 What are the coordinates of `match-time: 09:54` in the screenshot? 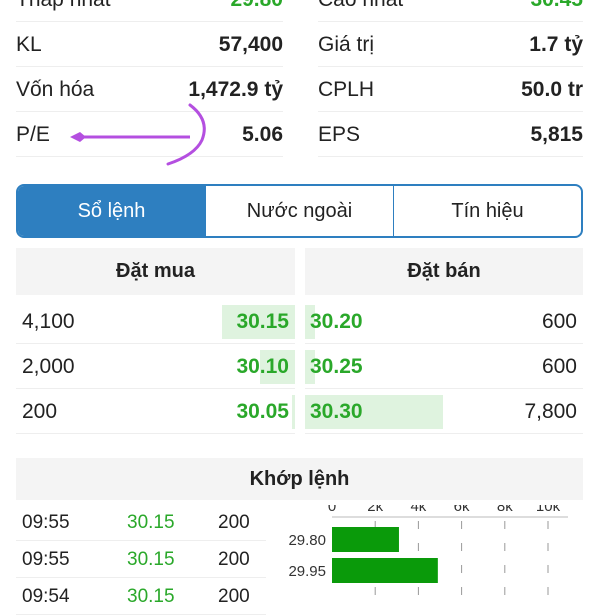 It's located at (46, 596).